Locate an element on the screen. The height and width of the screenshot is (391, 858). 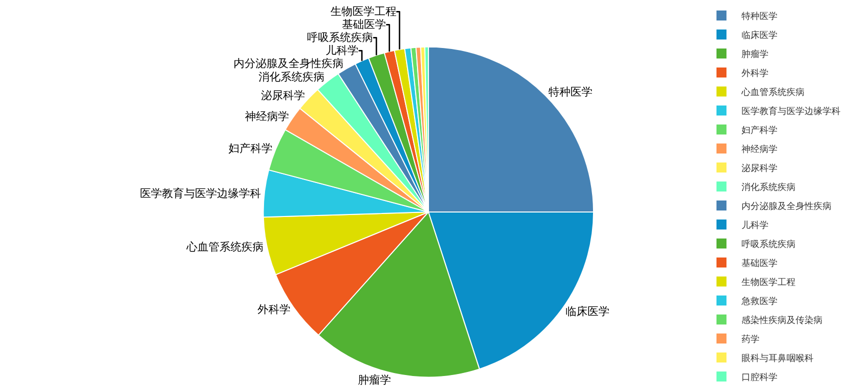
slice-label: 内分泌腺及全身性疾病 is located at coordinates (288, 63).